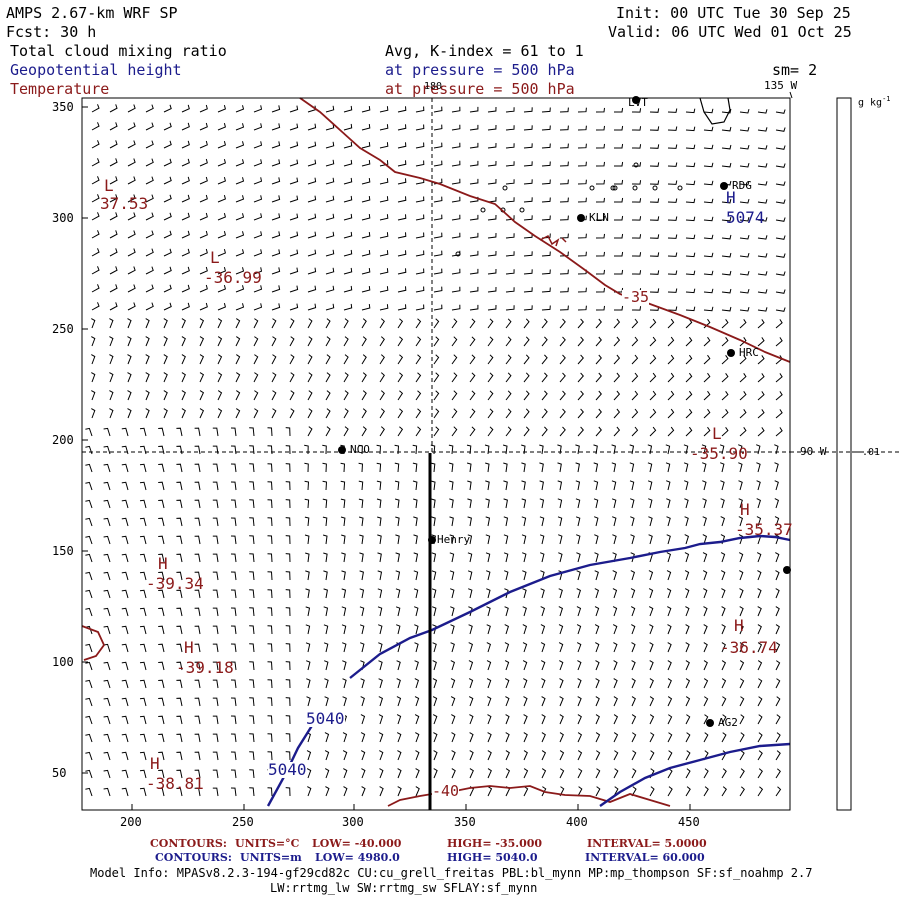 This screenshot has width=900, height=900. I want to click on x-tick-label: 300, so click(353, 822).